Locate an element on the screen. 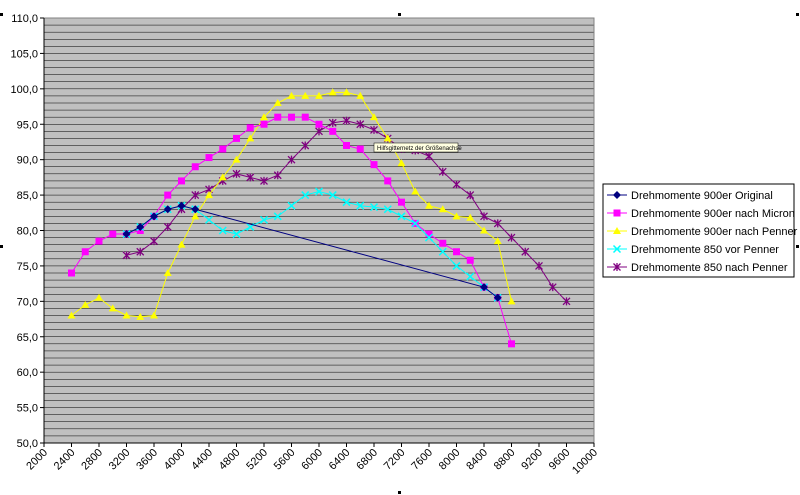 The height and width of the screenshot is (495, 800). x-tick-label: 6800 is located at coordinates (367, 460).